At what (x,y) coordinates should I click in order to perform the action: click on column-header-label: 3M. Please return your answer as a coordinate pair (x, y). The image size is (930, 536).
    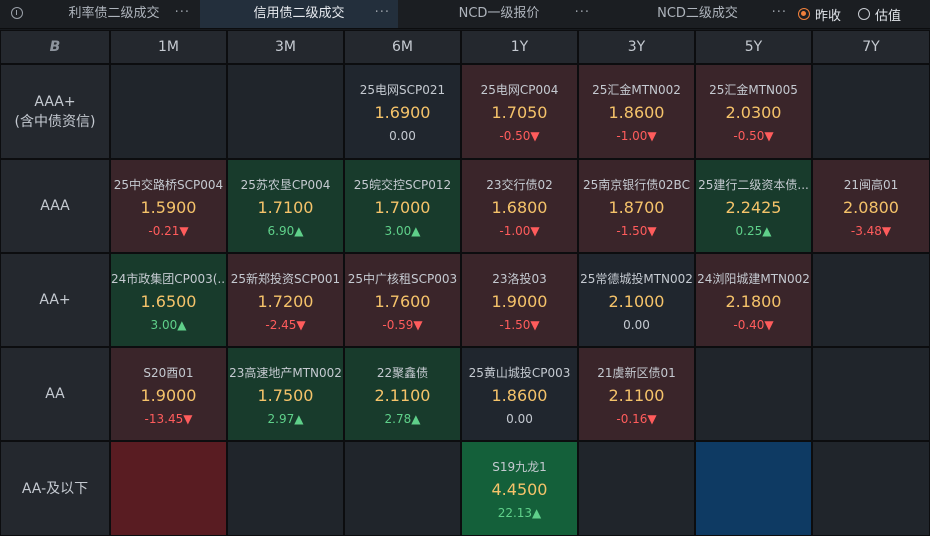
    Looking at the image, I should click on (285, 47).